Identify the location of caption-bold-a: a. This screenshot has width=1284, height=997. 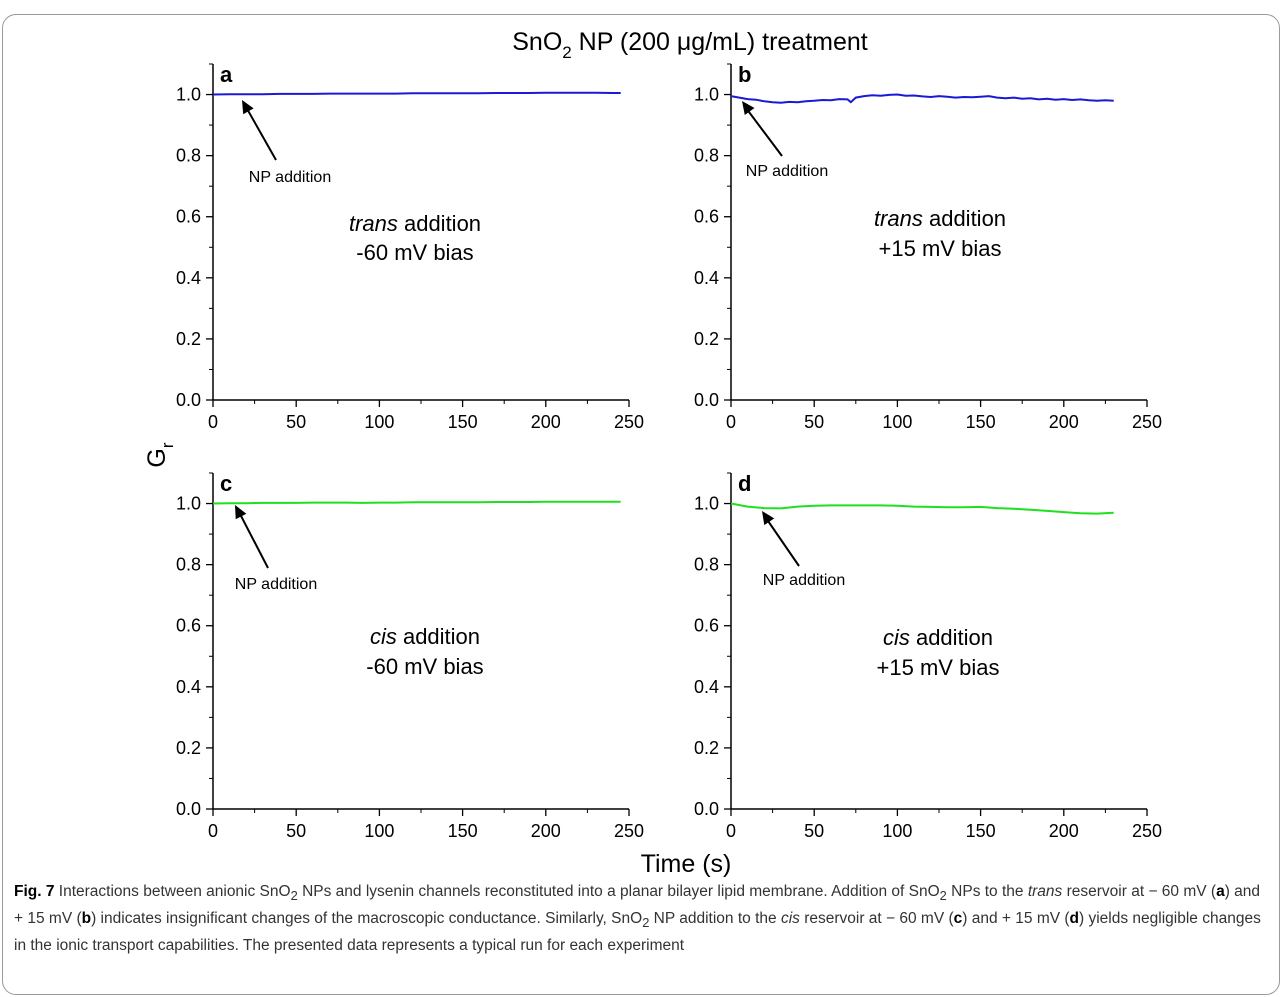
(1220, 891).